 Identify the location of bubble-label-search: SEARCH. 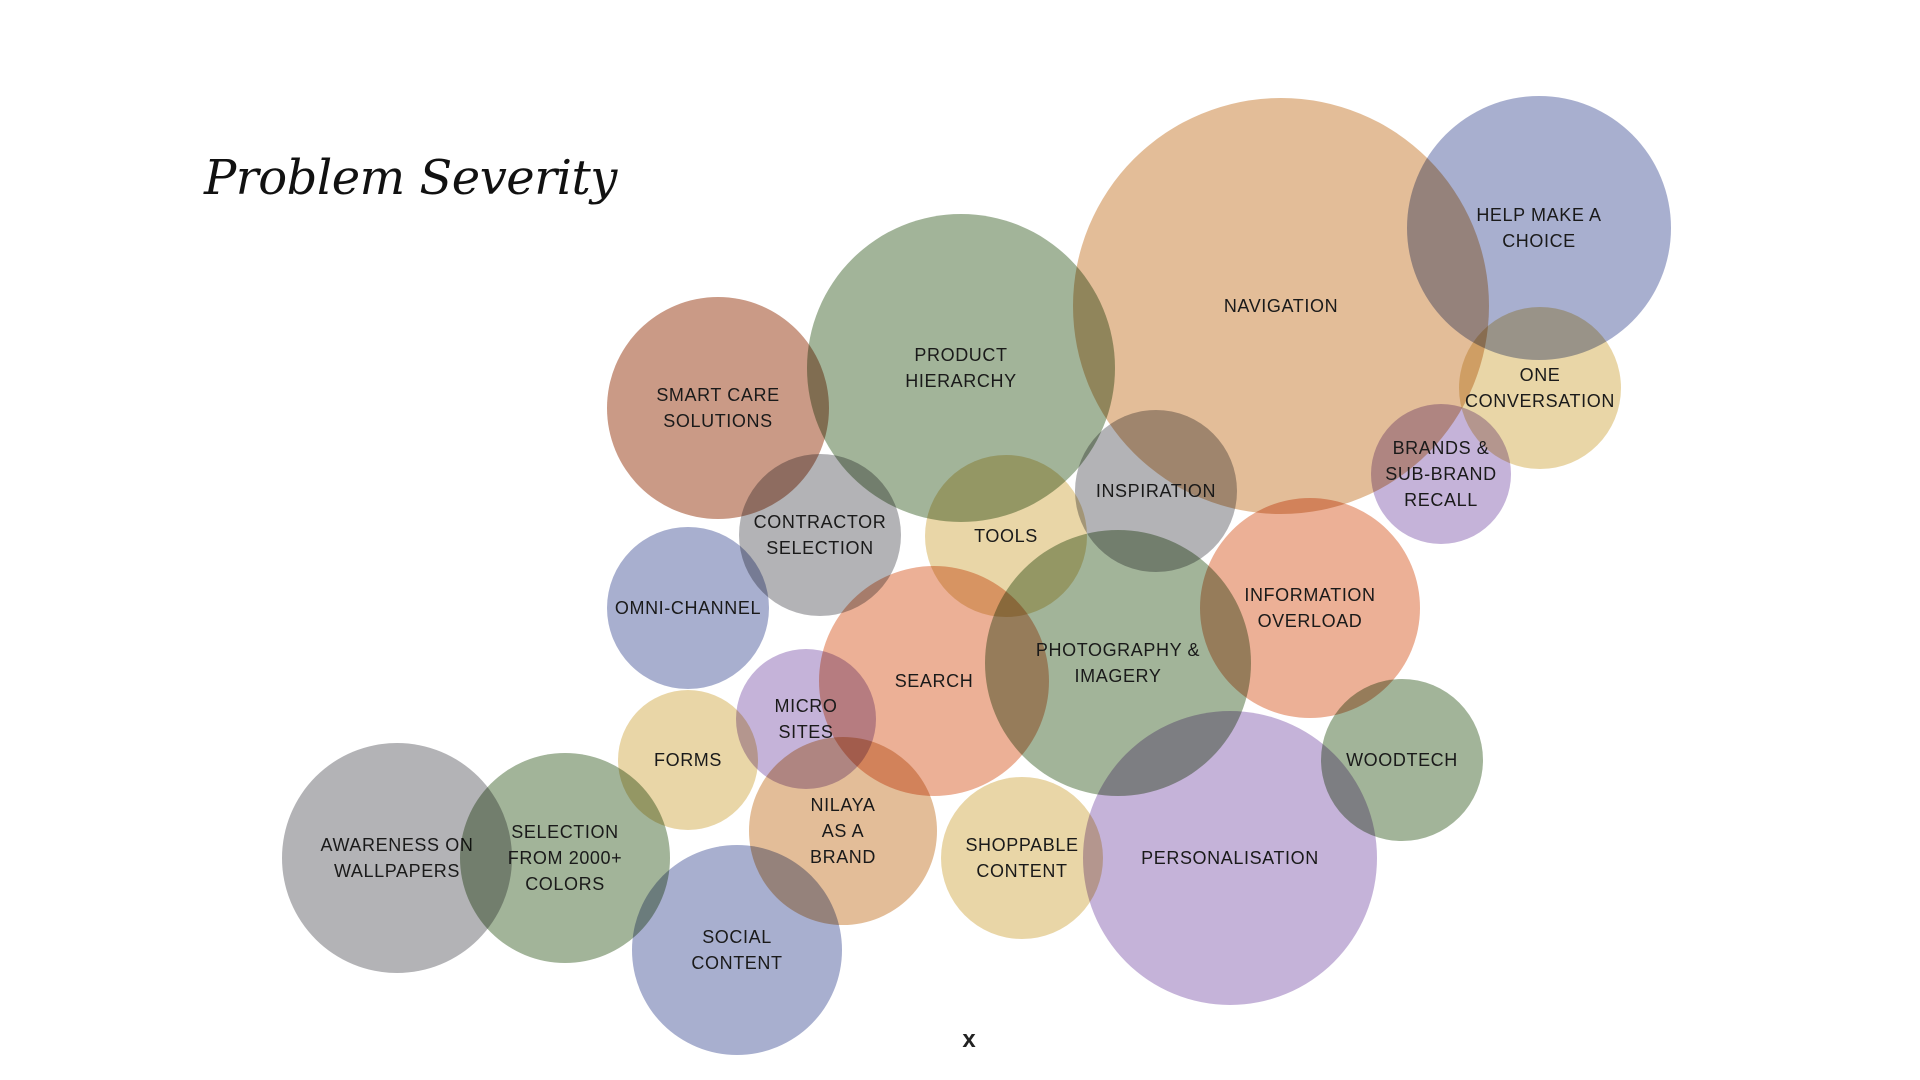
(934, 681).